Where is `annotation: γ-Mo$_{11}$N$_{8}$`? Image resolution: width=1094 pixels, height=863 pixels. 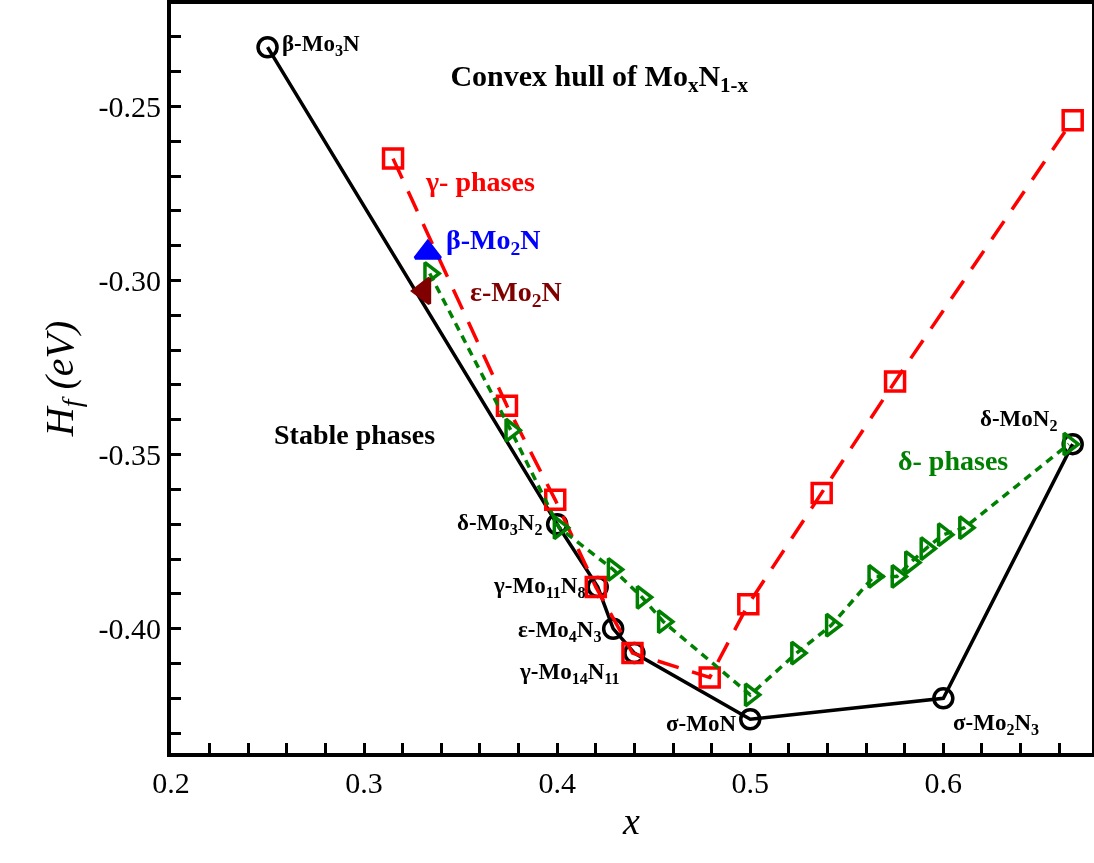
annotation: γ-Mo$_{11}$N$_{8}$ is located at coordinates (539, 587).